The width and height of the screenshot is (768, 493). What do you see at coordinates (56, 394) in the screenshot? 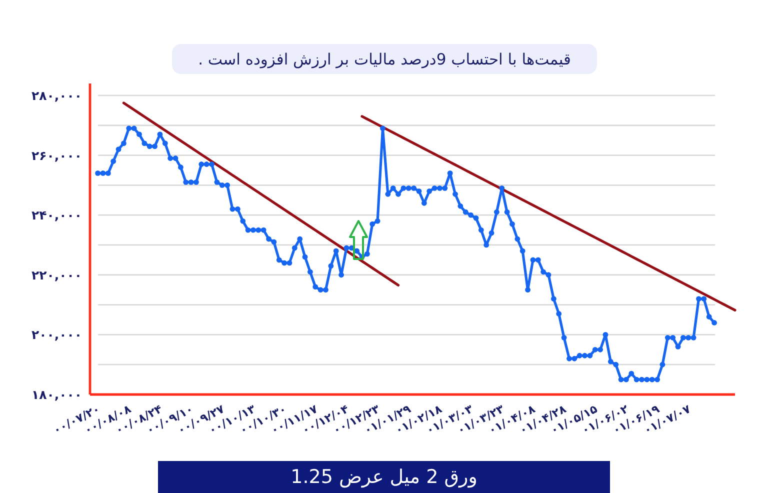
I see `y-tick-label: ۱۸۰,۰۰۰` at bounding box center [56, 394].